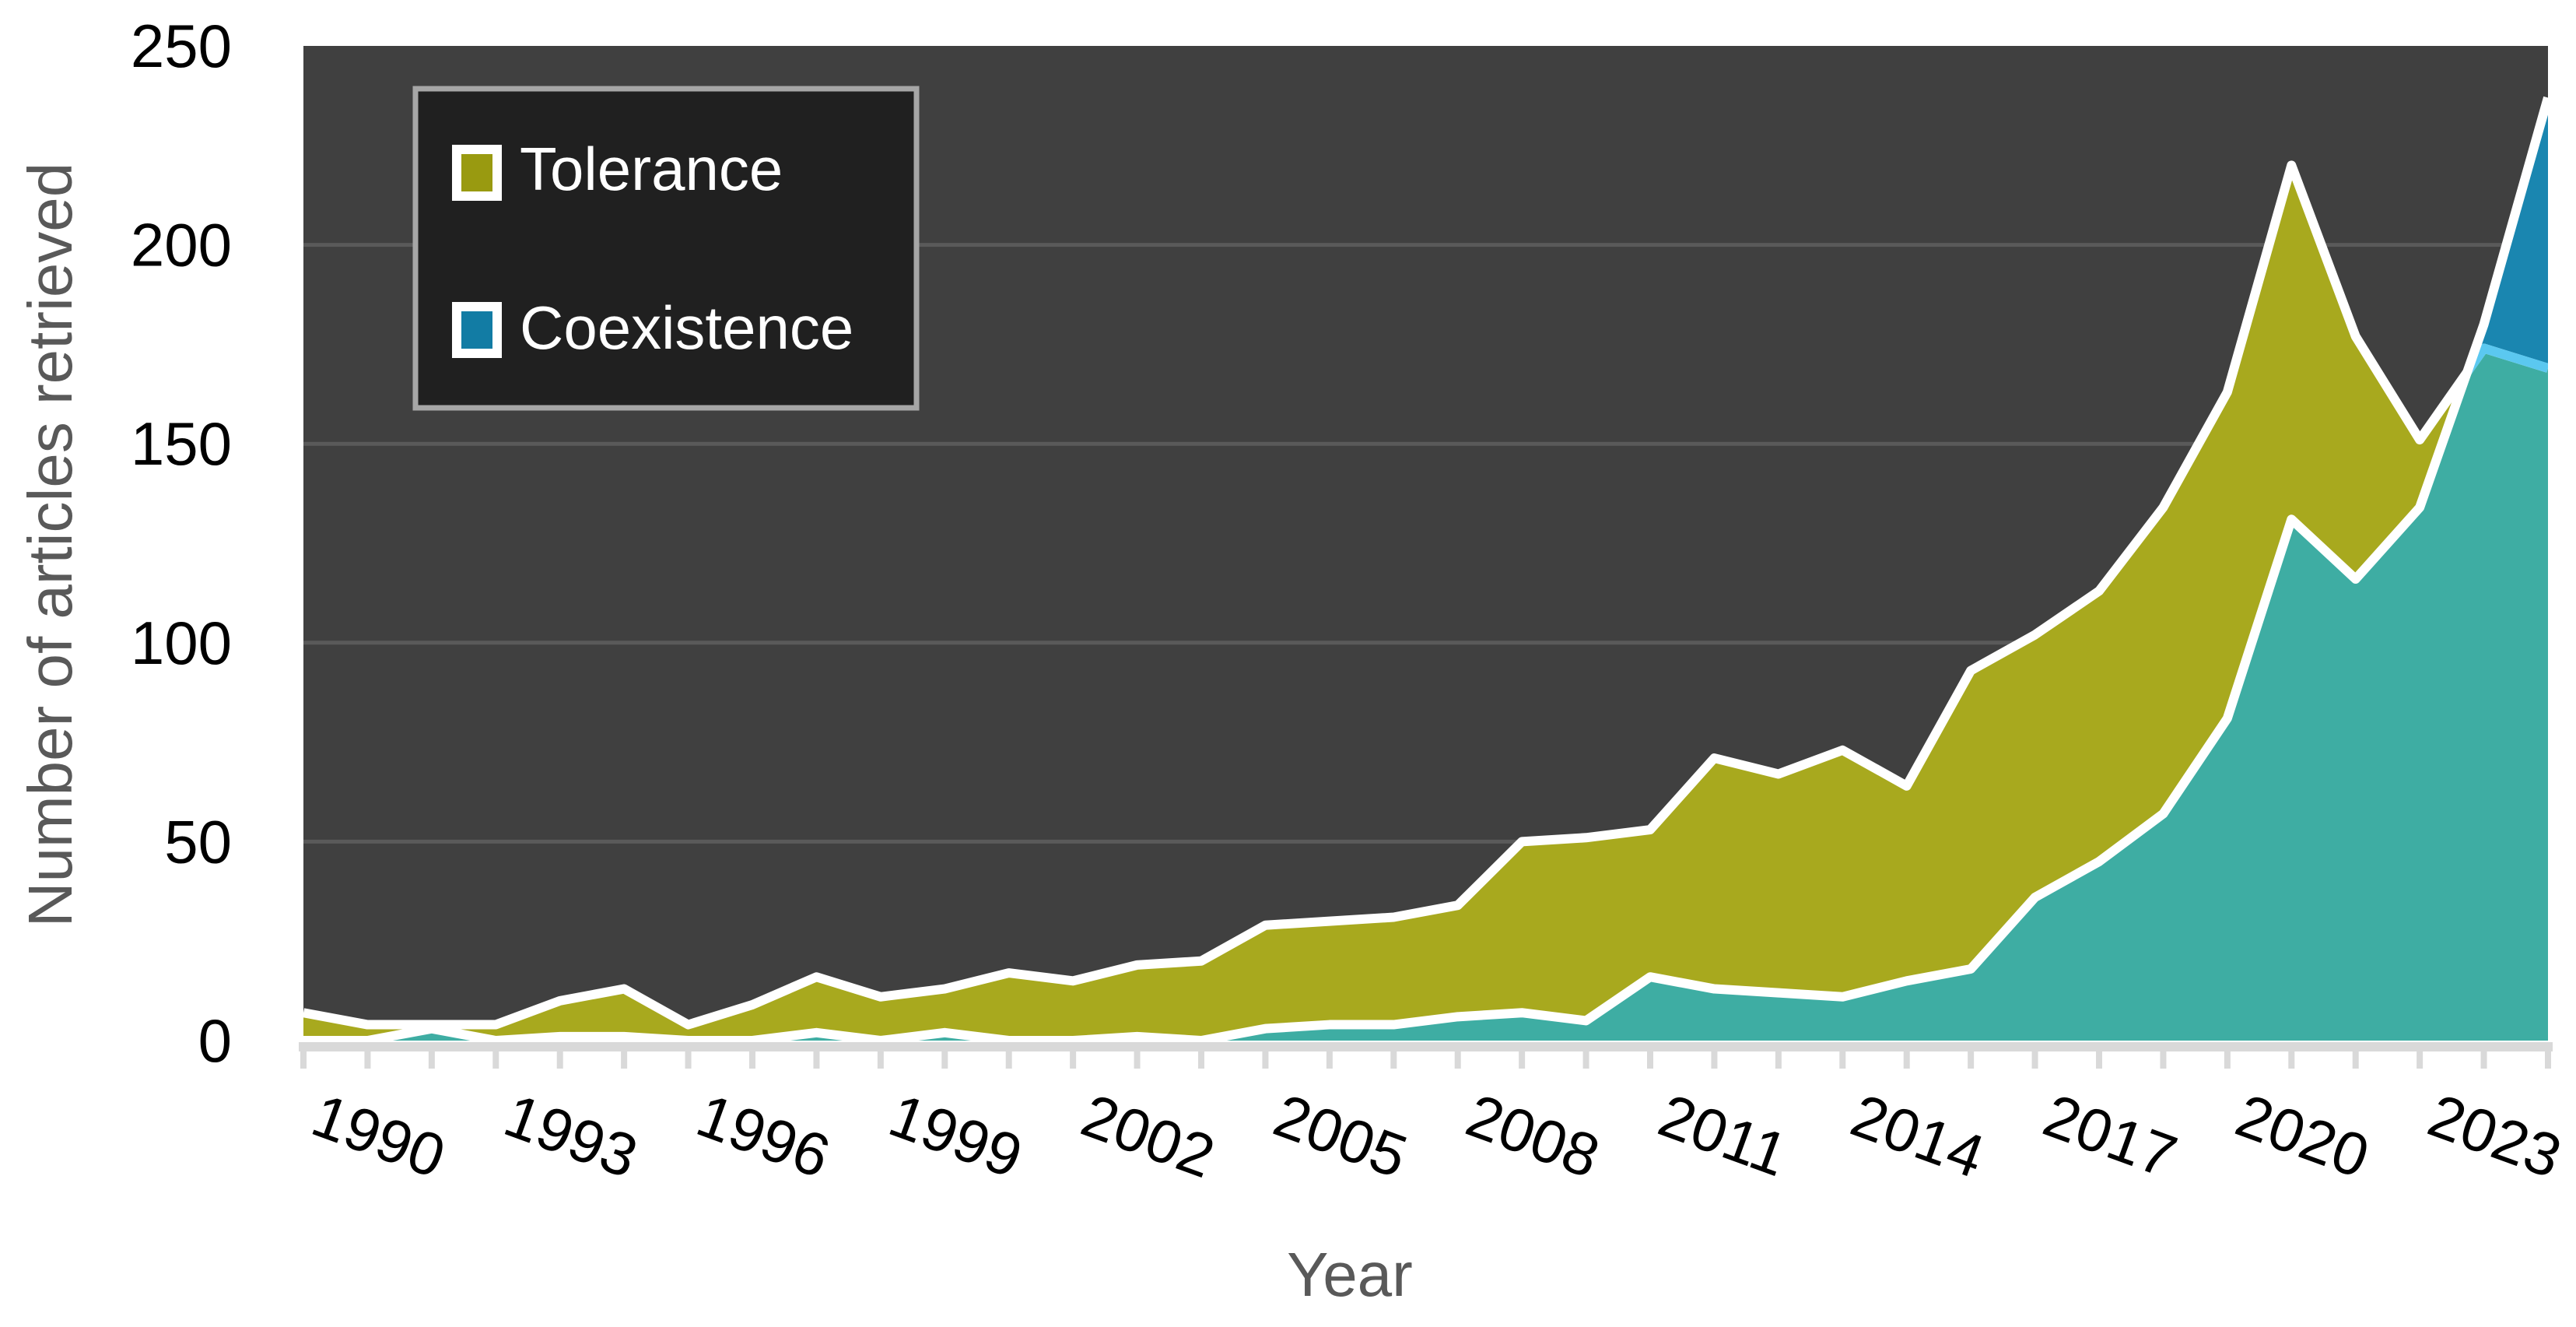  I want to click on y-axis: 0 50 100 150 200 250, so click(181, 543).